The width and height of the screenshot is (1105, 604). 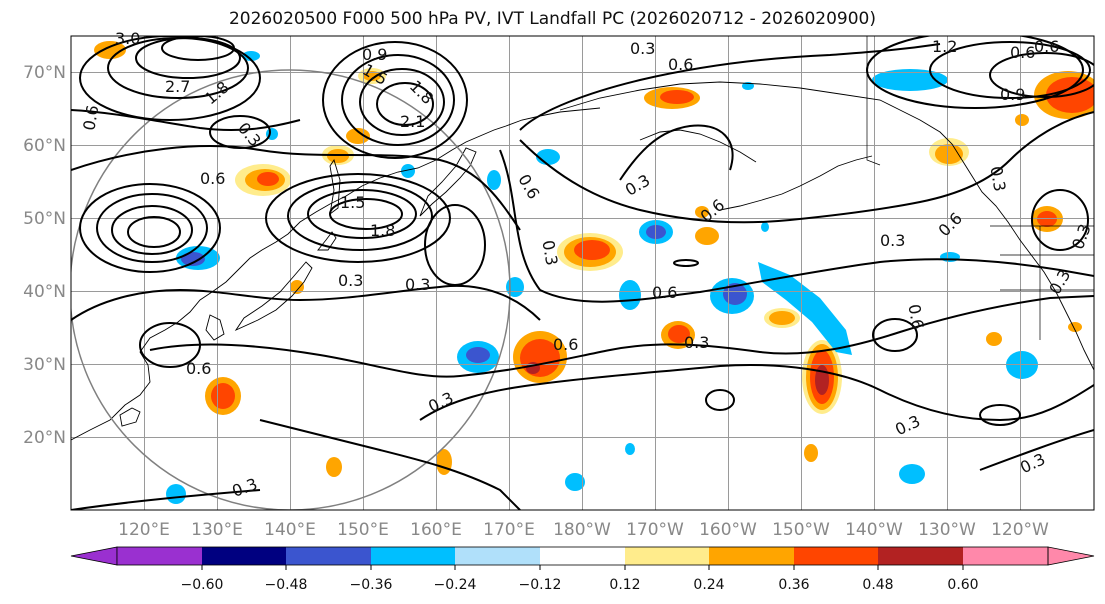 What do you see at coordinates (540, 585) in the screenshot?
I see `colorbar-tick-label: −0.12` at bounding box center [540, 585].